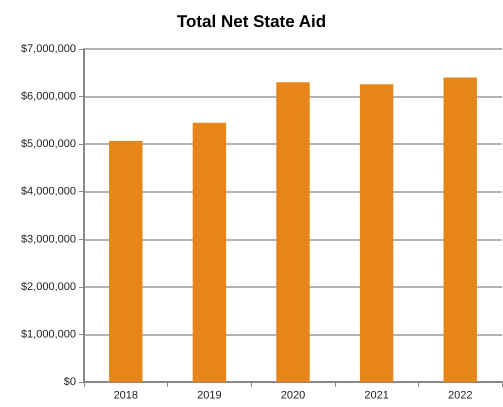 The image size is (503, 407). What do you see at coordinates (293, 396) in the screenshot?
I see `x-tick-label: 2020` at bounding box center [293, 396].